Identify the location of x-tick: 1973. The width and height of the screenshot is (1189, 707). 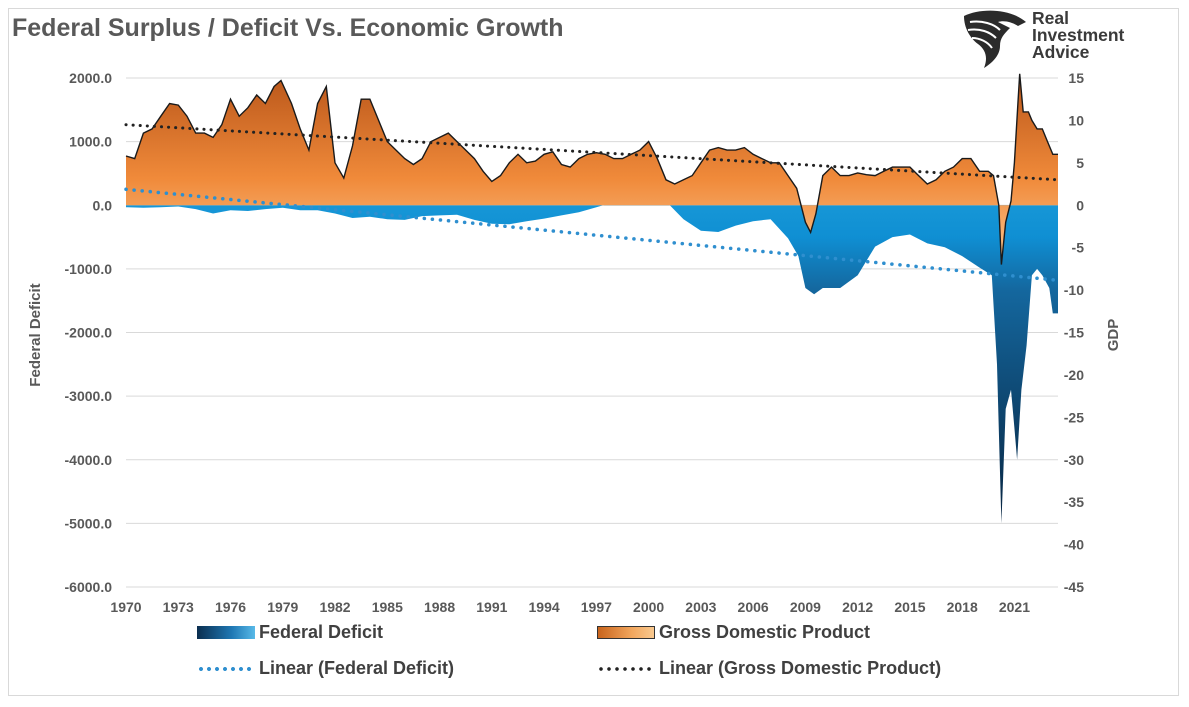
(178, 607).